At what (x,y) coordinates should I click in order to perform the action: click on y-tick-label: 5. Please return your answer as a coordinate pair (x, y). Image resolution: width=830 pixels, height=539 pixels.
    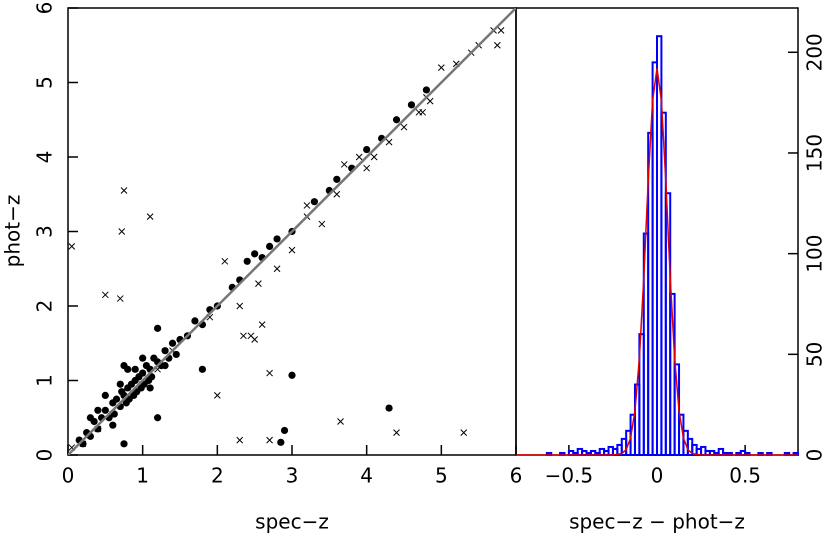
    Looking at the image, I should click on (45, 82).